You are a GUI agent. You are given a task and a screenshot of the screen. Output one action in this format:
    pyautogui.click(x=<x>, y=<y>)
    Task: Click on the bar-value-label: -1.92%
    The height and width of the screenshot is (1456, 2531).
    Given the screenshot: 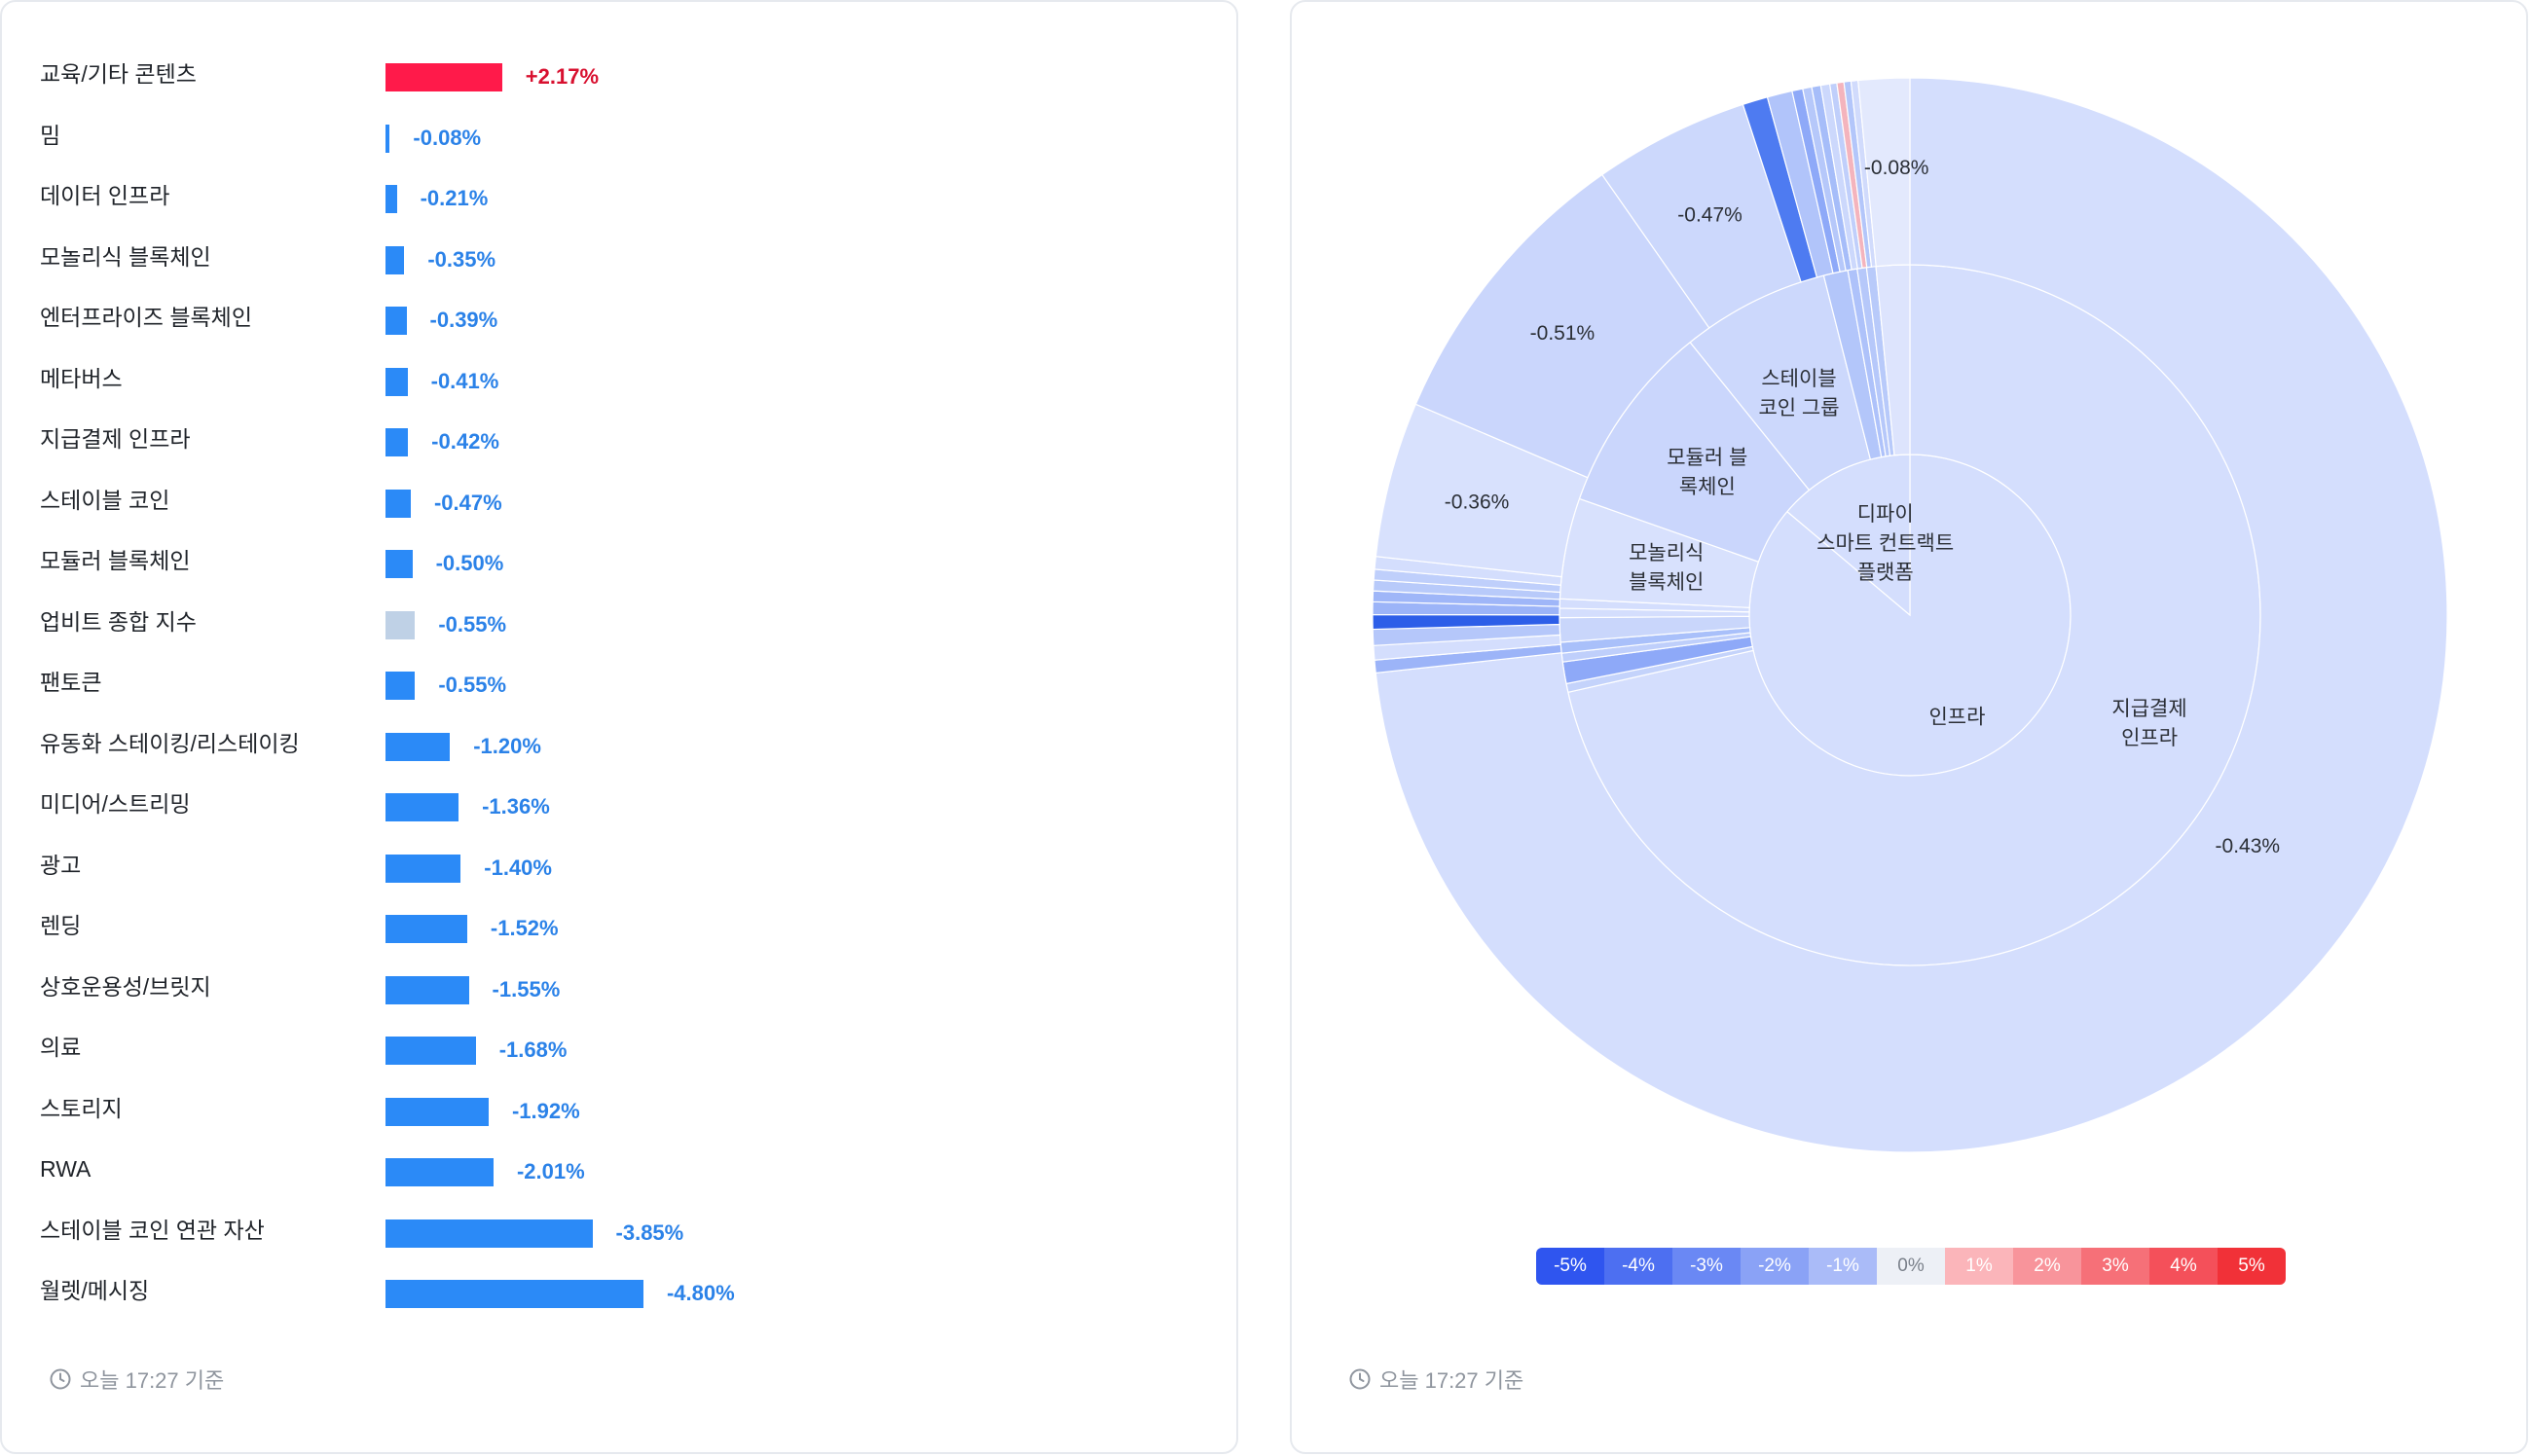 What is the action you would take?
    pyautogui.click(x=545, y=1110)
    